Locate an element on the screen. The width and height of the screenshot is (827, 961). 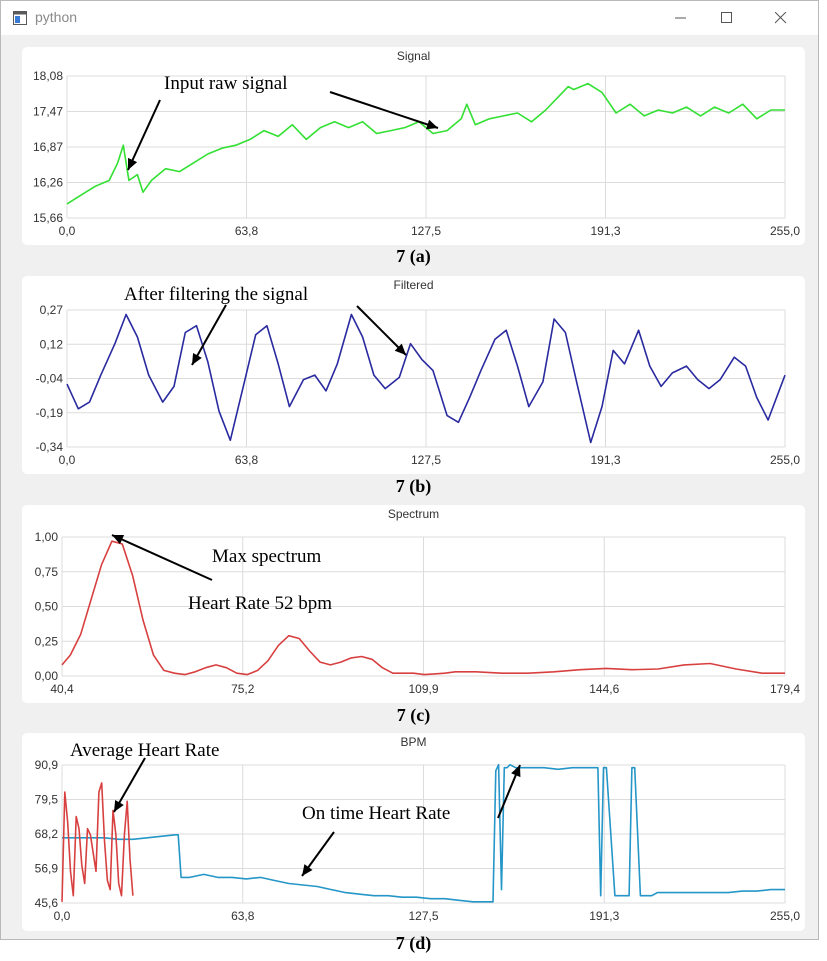
y-tick-label: 0,12 is located at coordinates (52, 344).